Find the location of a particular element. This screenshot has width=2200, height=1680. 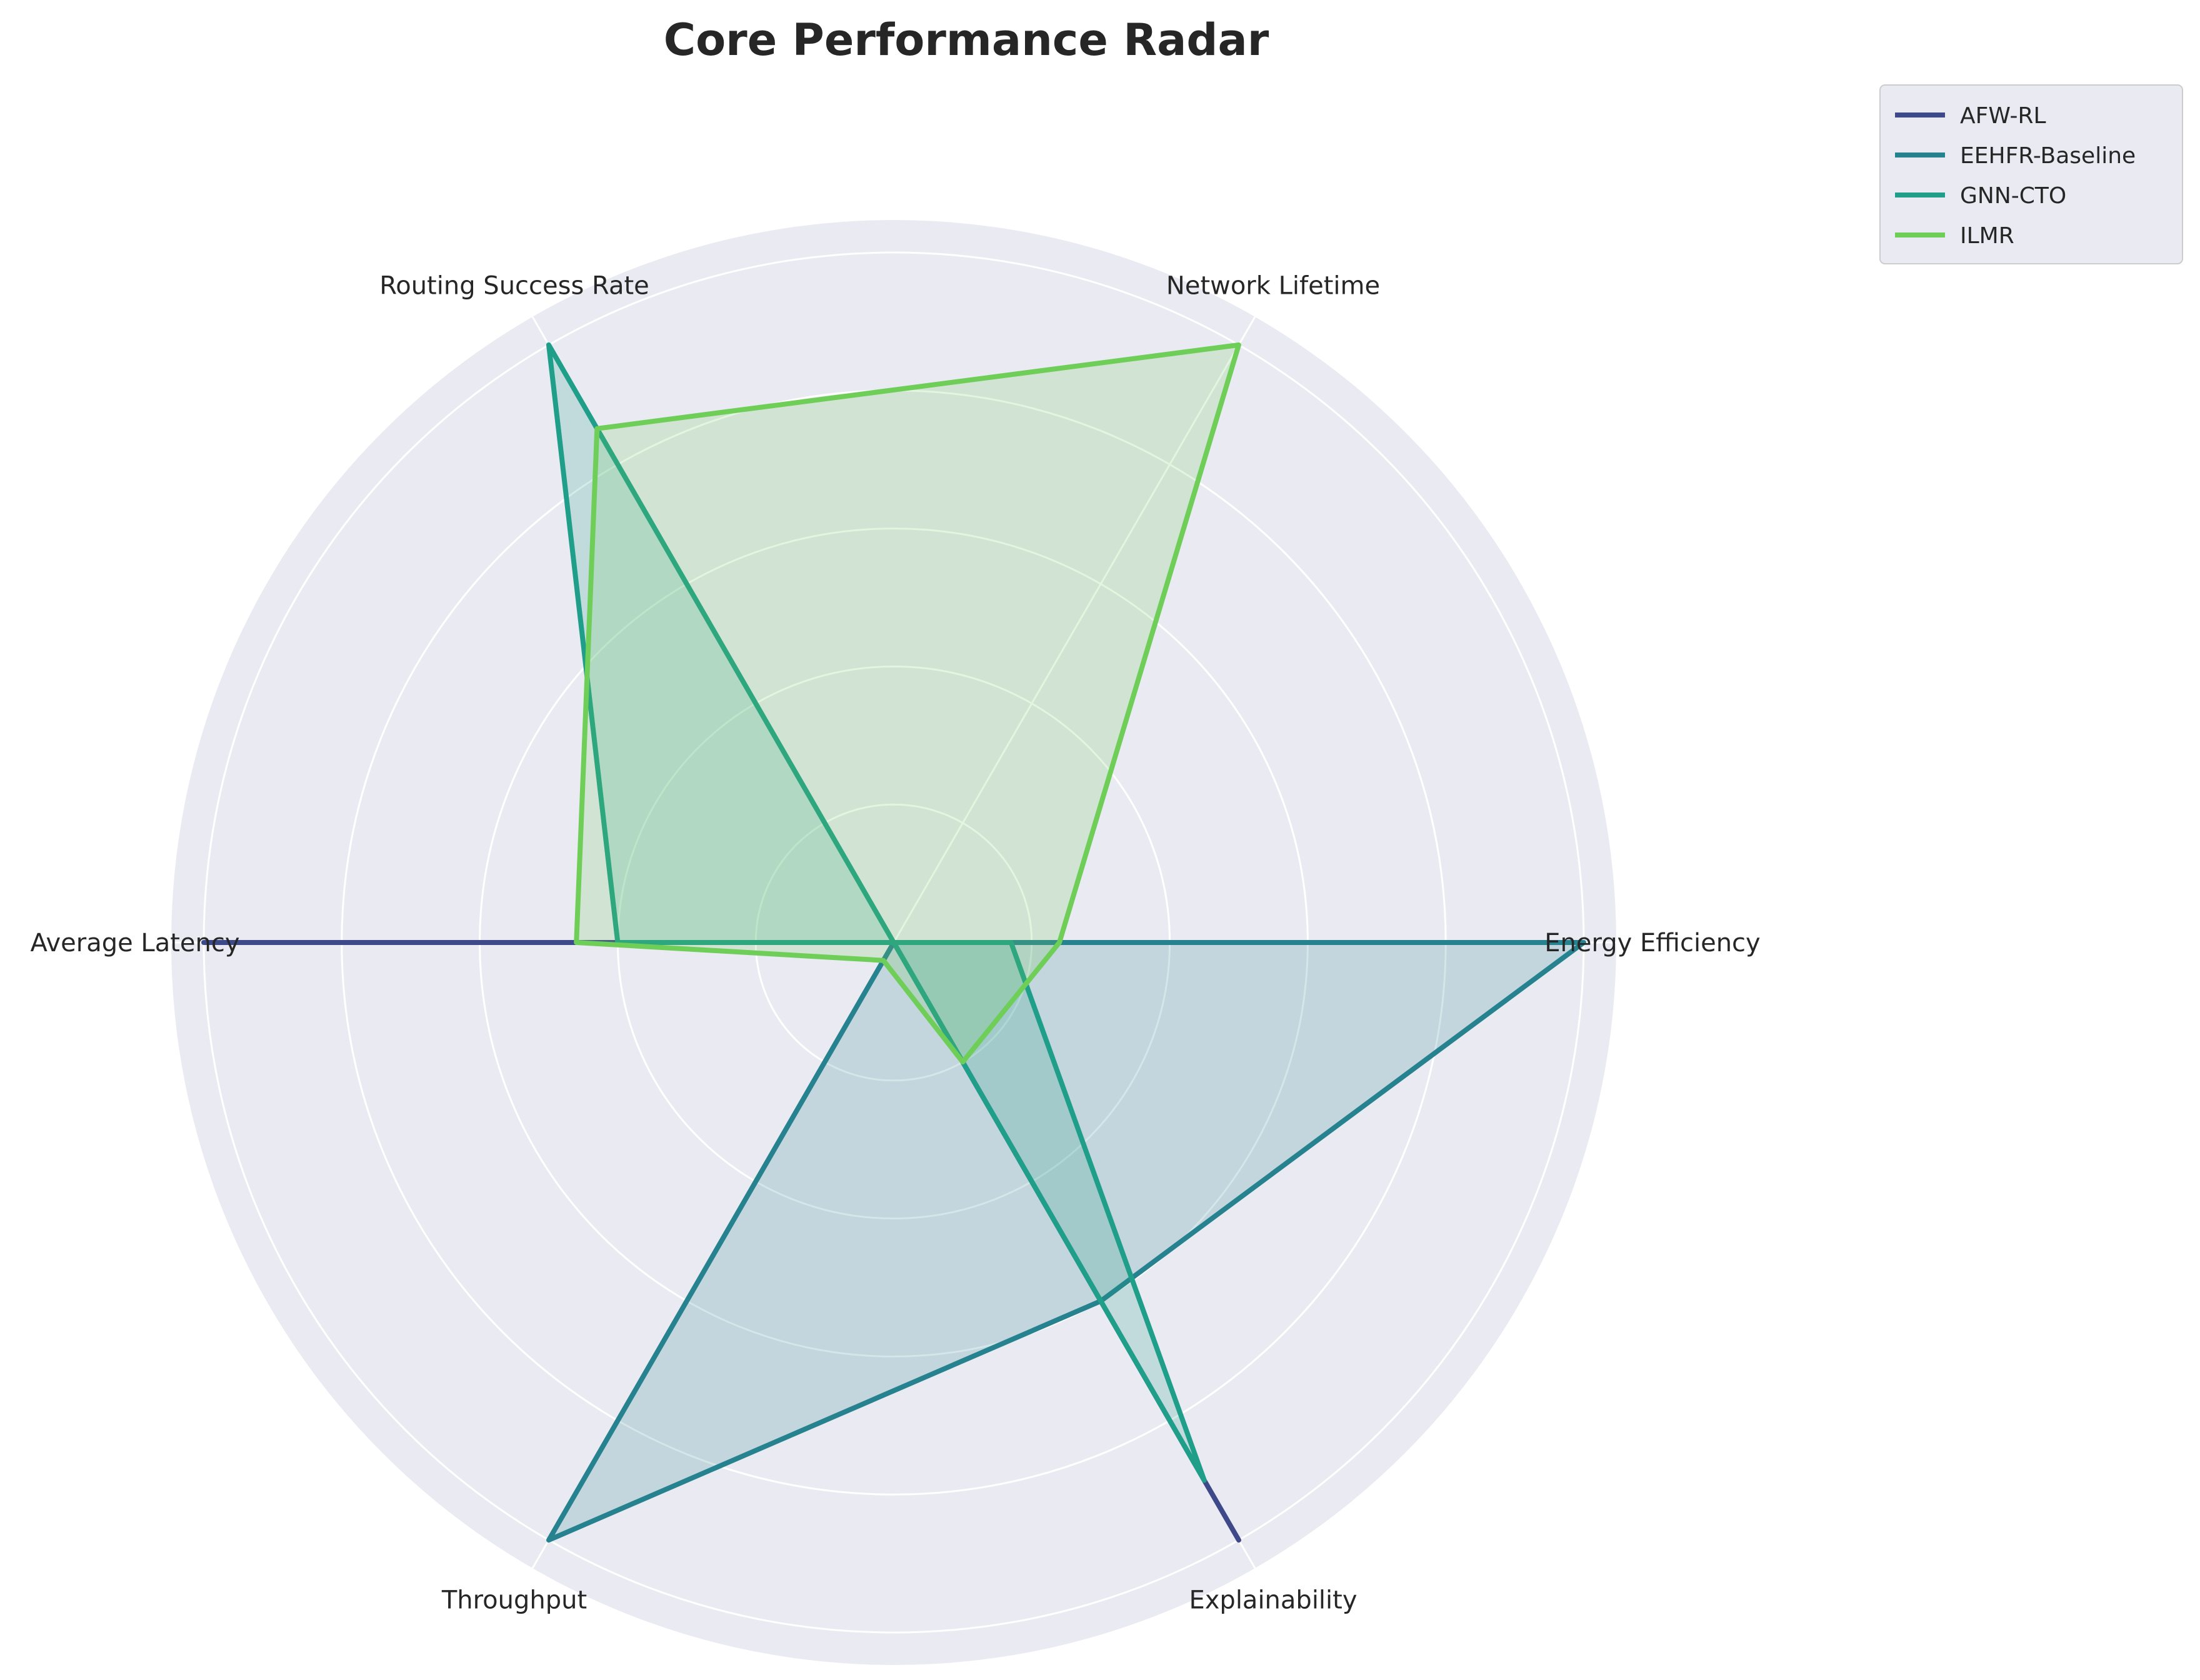

axis-label-1: Network Lifetime is located at coordinates (1273, 286).